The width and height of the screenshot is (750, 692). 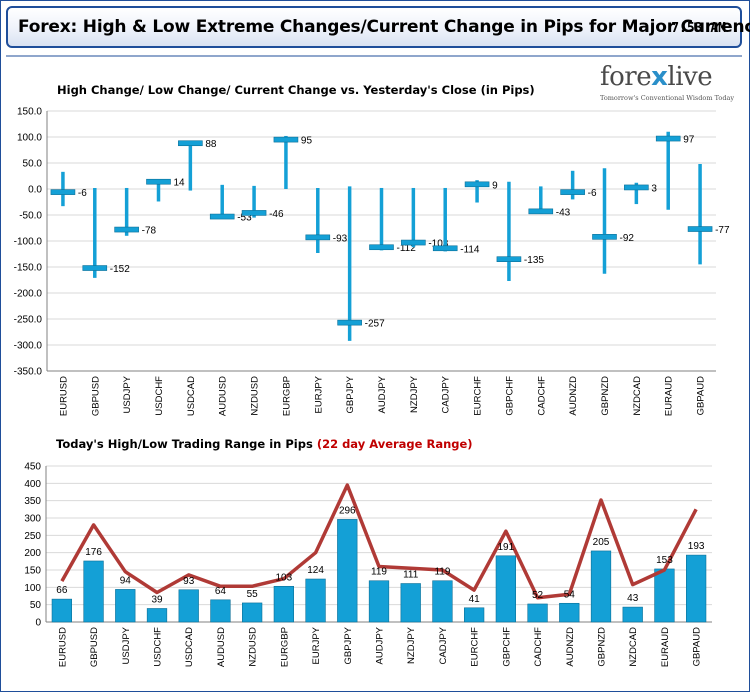 What do you see at coordinates (601, 542) in the screenshot?
I see `chart2-data-label: 205` at bounding box center [601, 542].